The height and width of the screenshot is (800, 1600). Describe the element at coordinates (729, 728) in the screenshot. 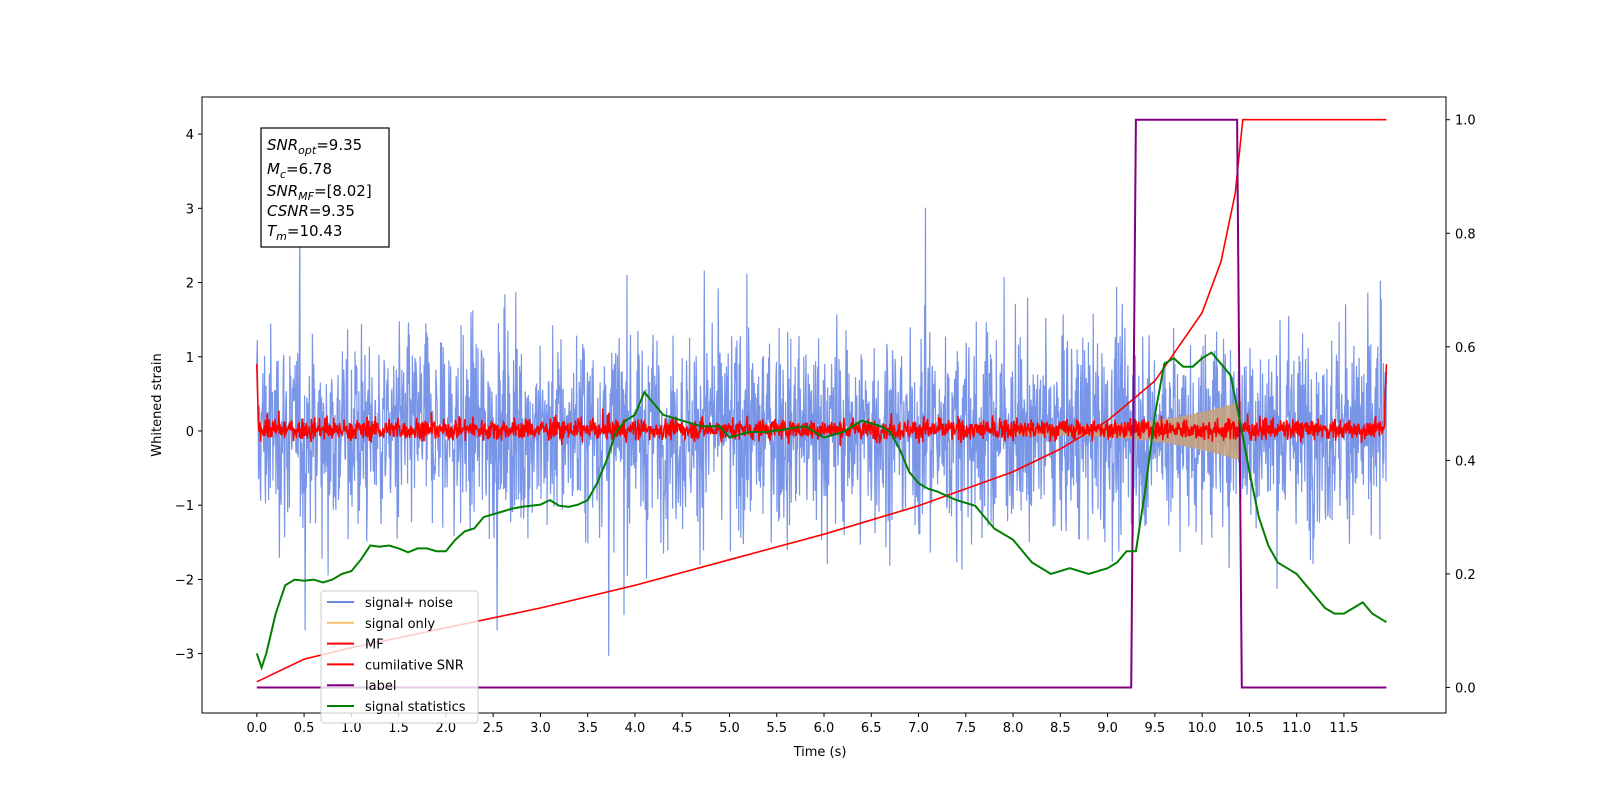

I see `x-tick-label: 5.0` at that location.